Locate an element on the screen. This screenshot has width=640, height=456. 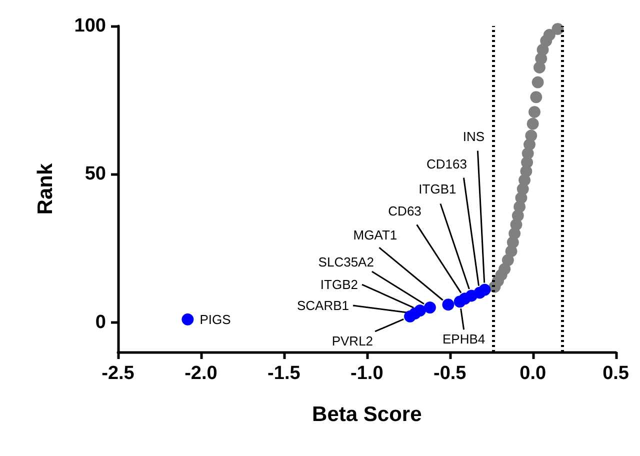
annotation: PIGS is located at coordinates (216, 319).